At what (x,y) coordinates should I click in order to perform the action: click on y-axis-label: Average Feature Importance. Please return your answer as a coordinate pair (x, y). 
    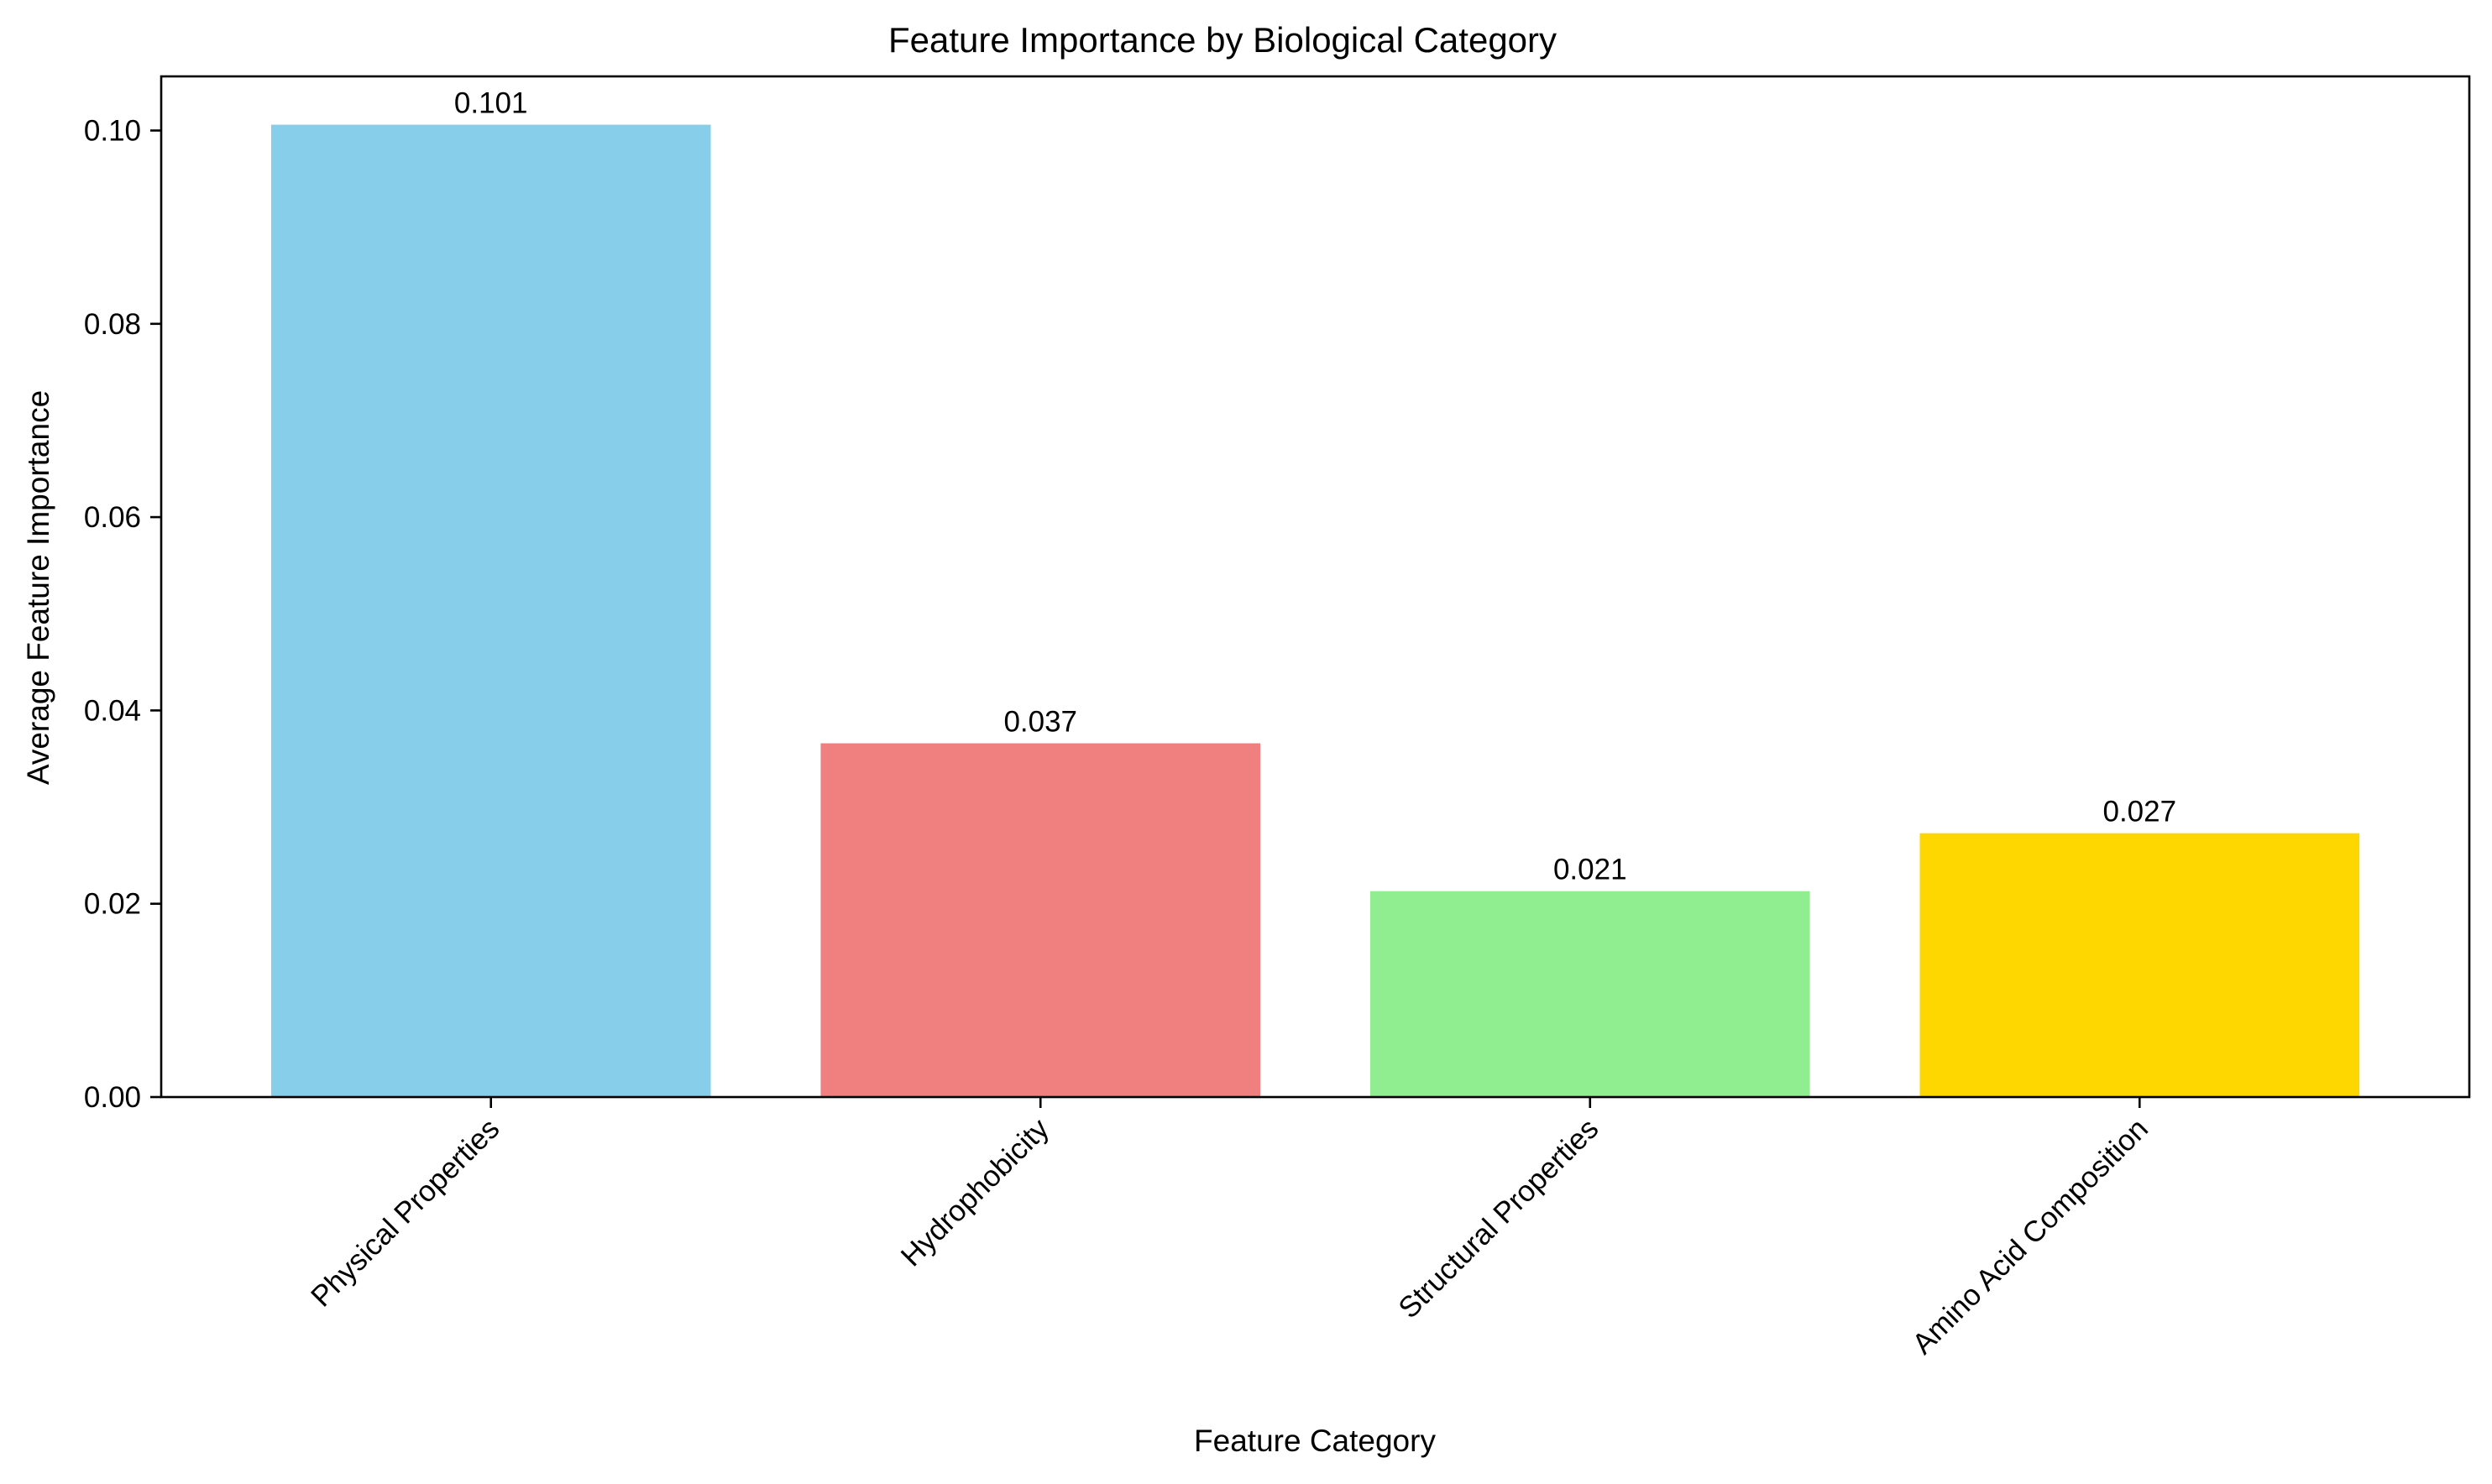
    Looking at the image, I should click on (38, 587).